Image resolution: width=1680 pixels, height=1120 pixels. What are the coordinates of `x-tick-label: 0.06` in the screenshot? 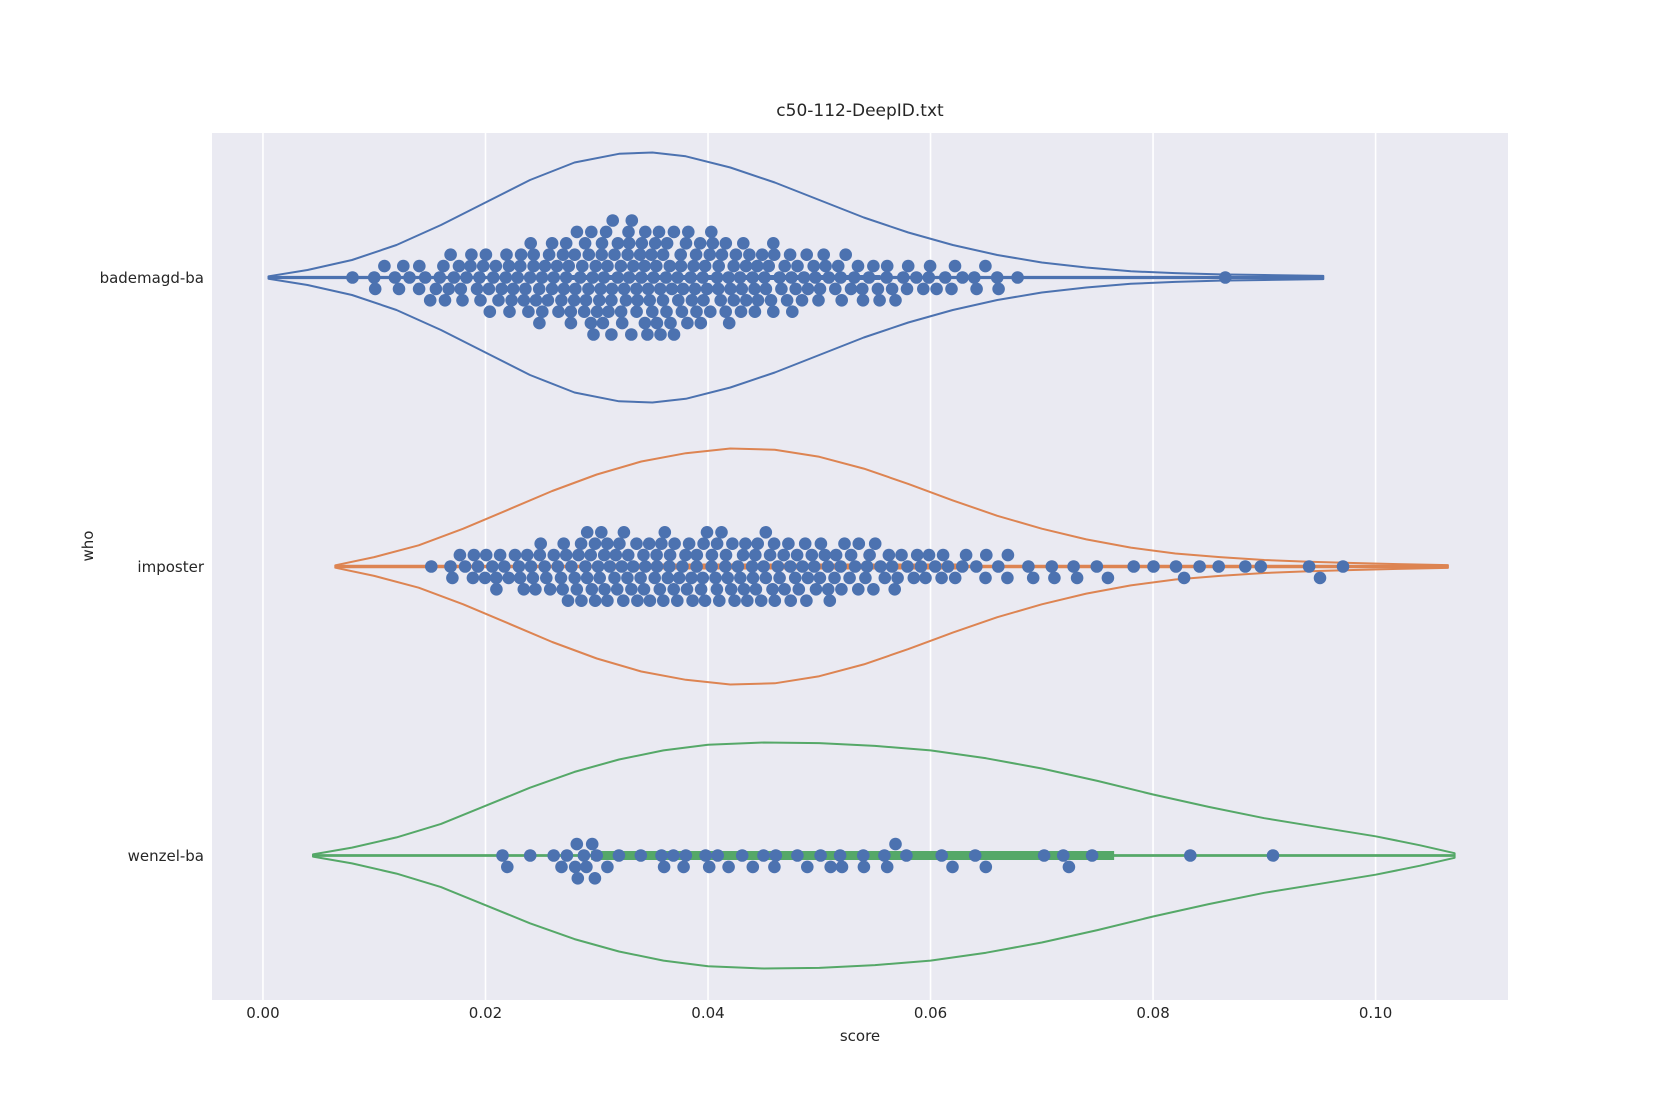 It's located at (930, 1013).